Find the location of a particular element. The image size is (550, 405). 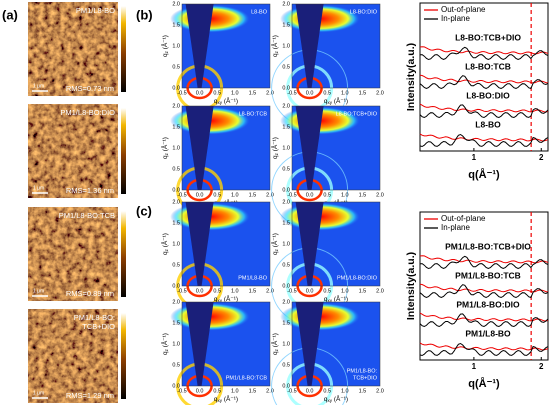

giwaxs-label: PM1/L8-BO:DIO is located at coordinates (357, 278).